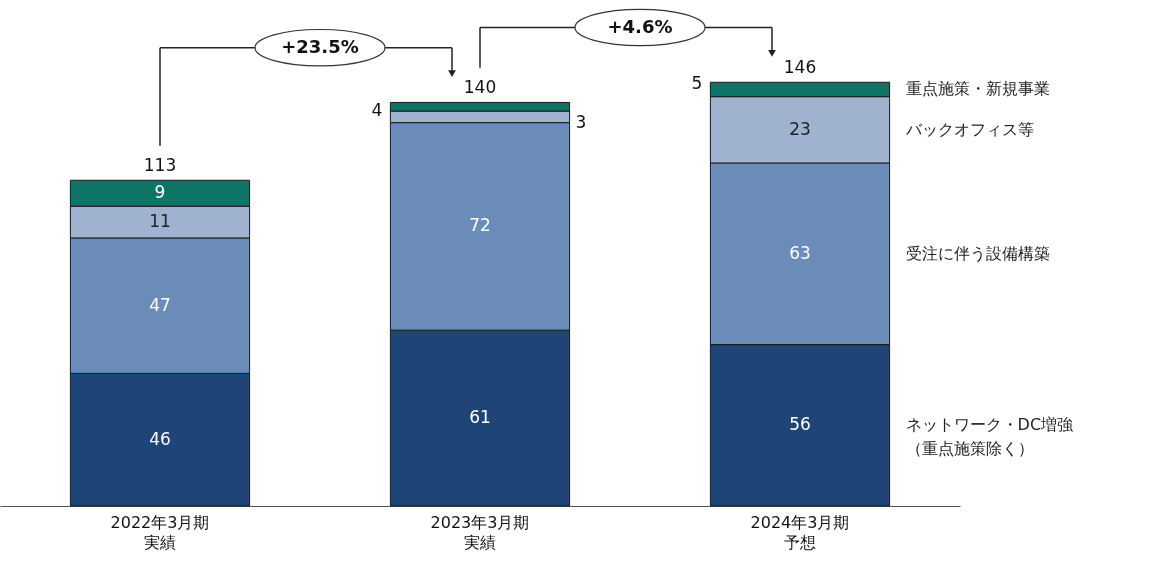 Image resolution: width=1154 pixels, height=586 pixels. Describe the element at coordinates (377, 110) in the screenshot. I see `data-label: 4` at that location.